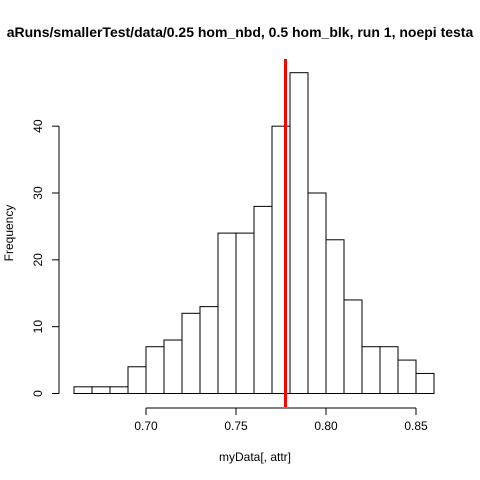 Image resolution: width=480 pixels, height=480 pixels. What do you see at coordinates (38, 327) in the screenshot?
I see `y-tick-label-1: 10` at bounding box center [38, 327].